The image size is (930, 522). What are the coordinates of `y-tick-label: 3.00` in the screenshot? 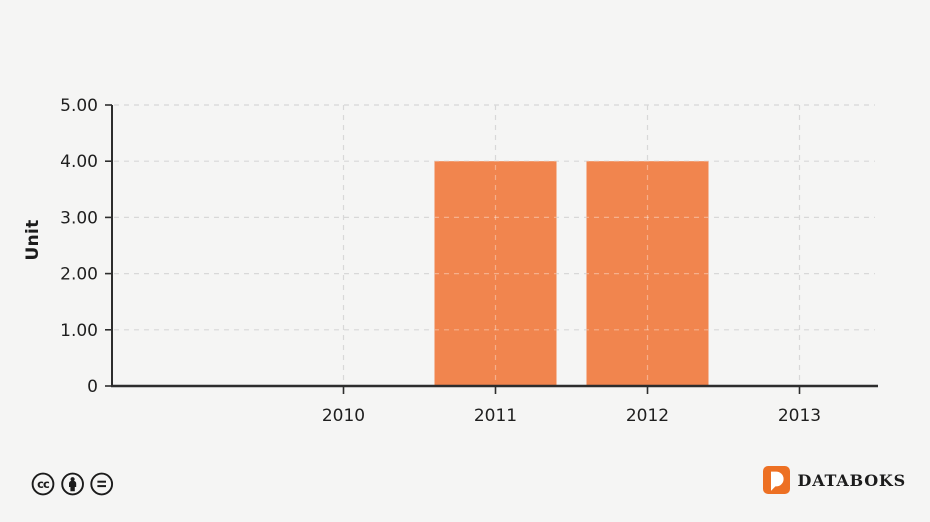 It's located at (79, 218).